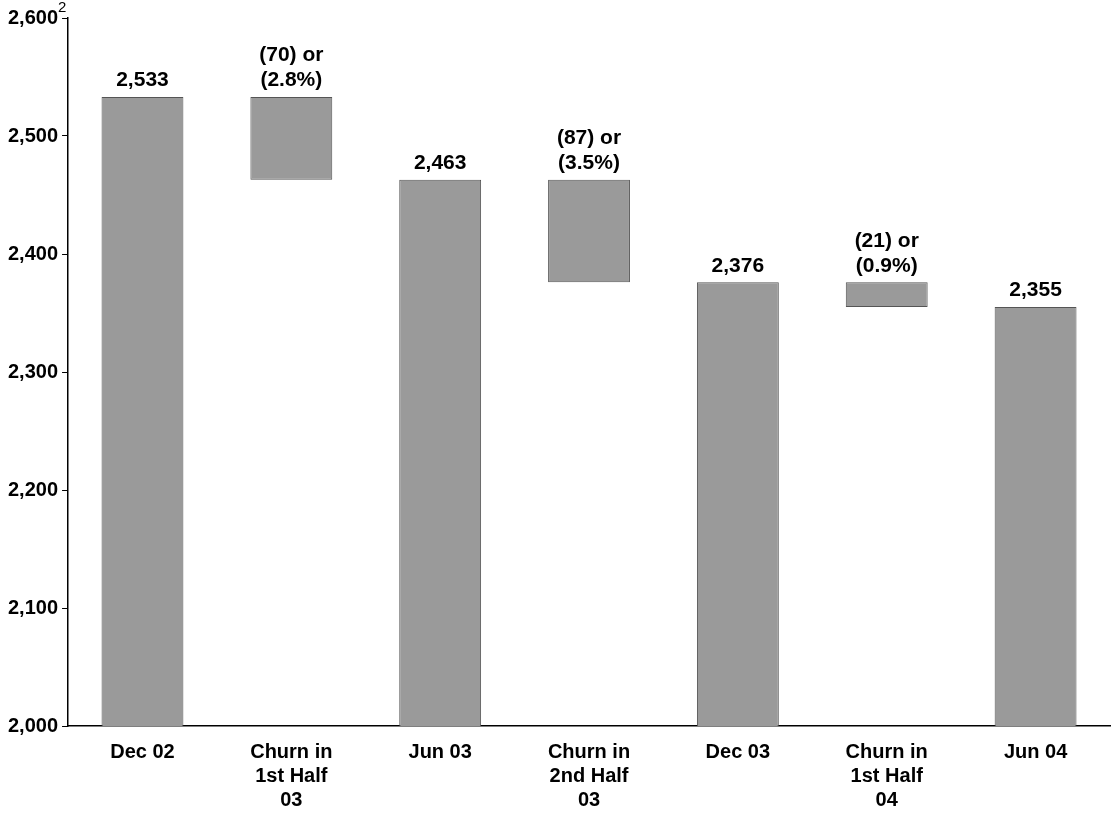 This screenshot has height=826, width=1118. I want to click on x-tick-label: Dec 02, so click(142, 750).